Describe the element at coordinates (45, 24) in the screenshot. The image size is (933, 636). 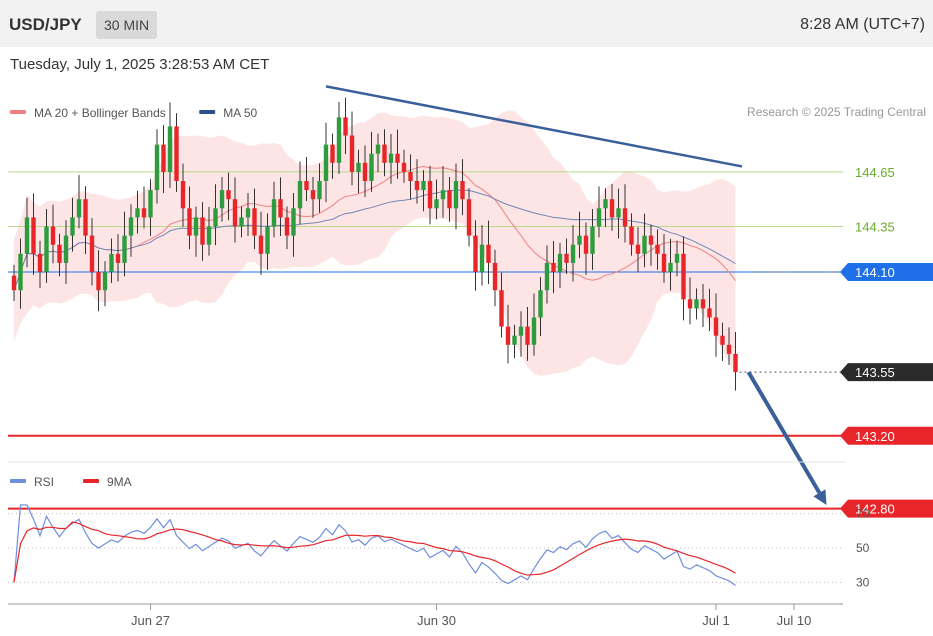
I see `symbol-label: USD/JPY` at that location.